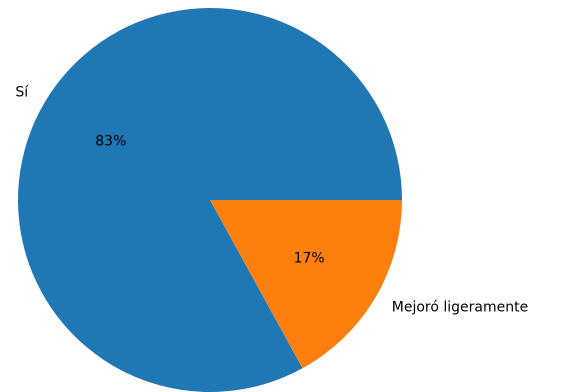 The width and height of the screenshot is (570, 392). I want to click on slice-label-mejoro-ligeramente: Mejoró ligeramente, so click(460, 308).